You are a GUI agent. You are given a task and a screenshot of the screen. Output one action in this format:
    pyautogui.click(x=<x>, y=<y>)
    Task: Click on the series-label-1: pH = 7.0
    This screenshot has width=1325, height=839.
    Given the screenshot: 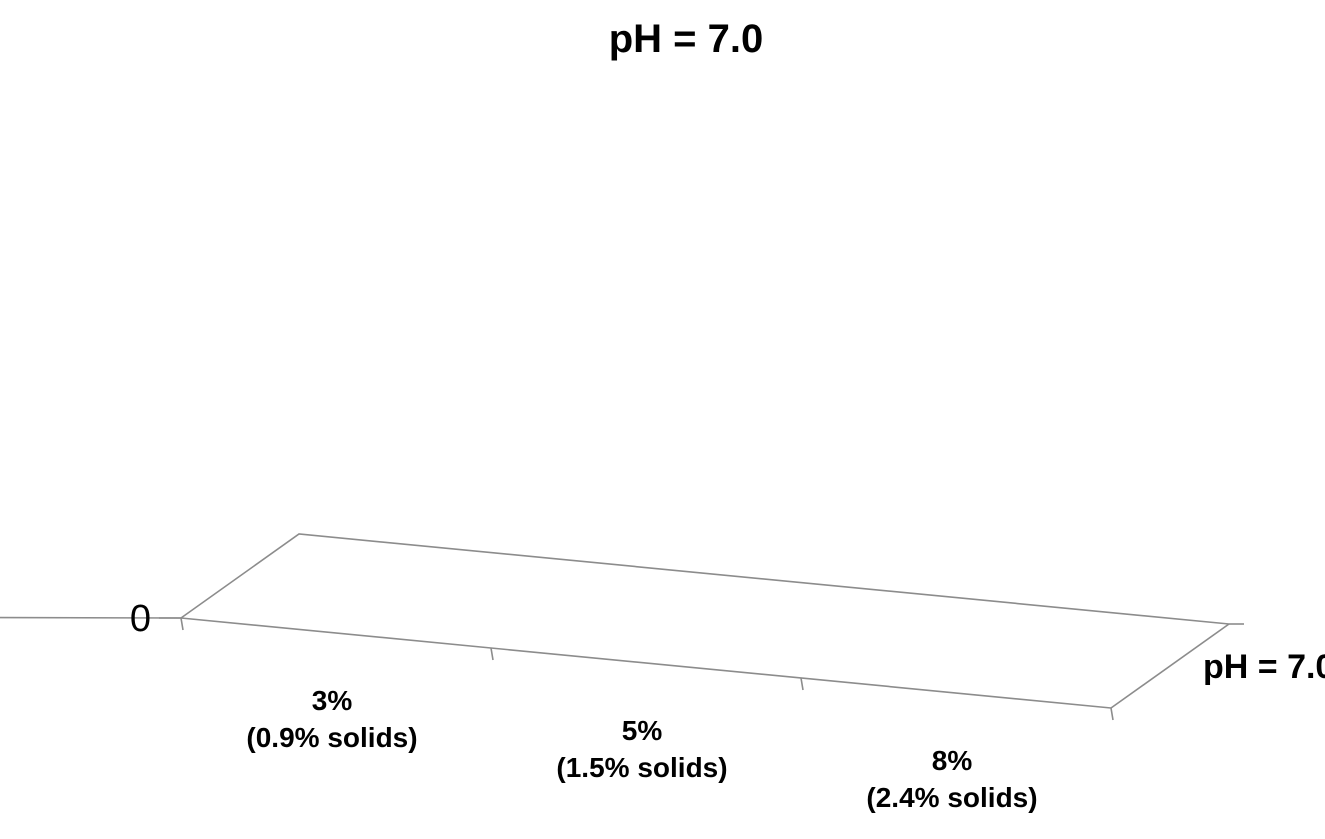 What is the action you would take?
    pyautogui.click(x=1264, y=667)
    